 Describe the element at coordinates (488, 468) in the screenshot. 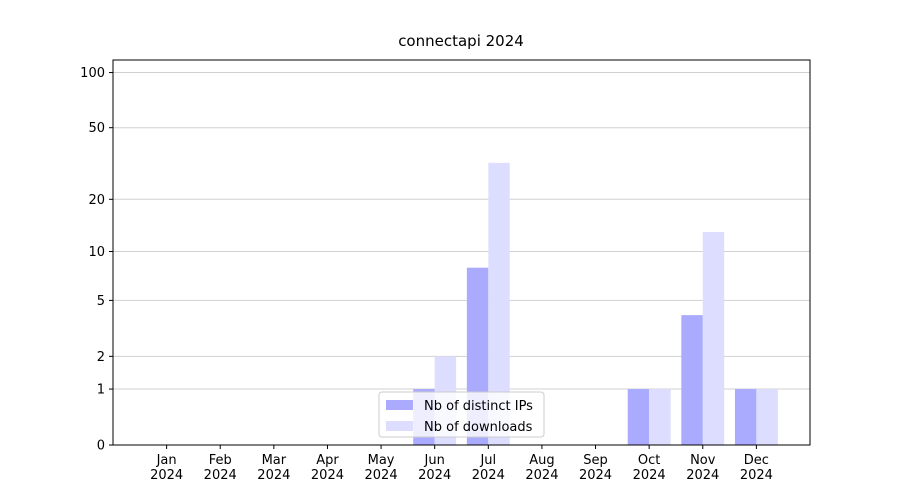

I see `x-tick-label: Jul 2024` at that location.